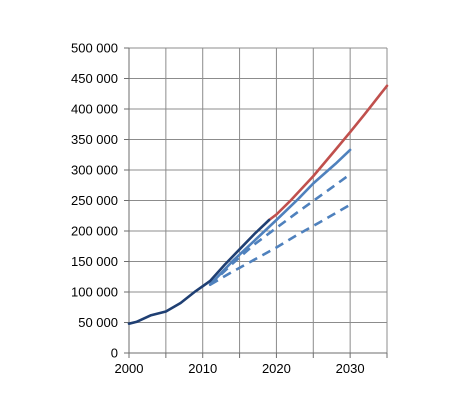 Image resolution: width=475 pixels, height=420 pixels. Describe the element at coordinates (94, 231) in the screenshot. I see `y-tick-label: 200 000` at that location.